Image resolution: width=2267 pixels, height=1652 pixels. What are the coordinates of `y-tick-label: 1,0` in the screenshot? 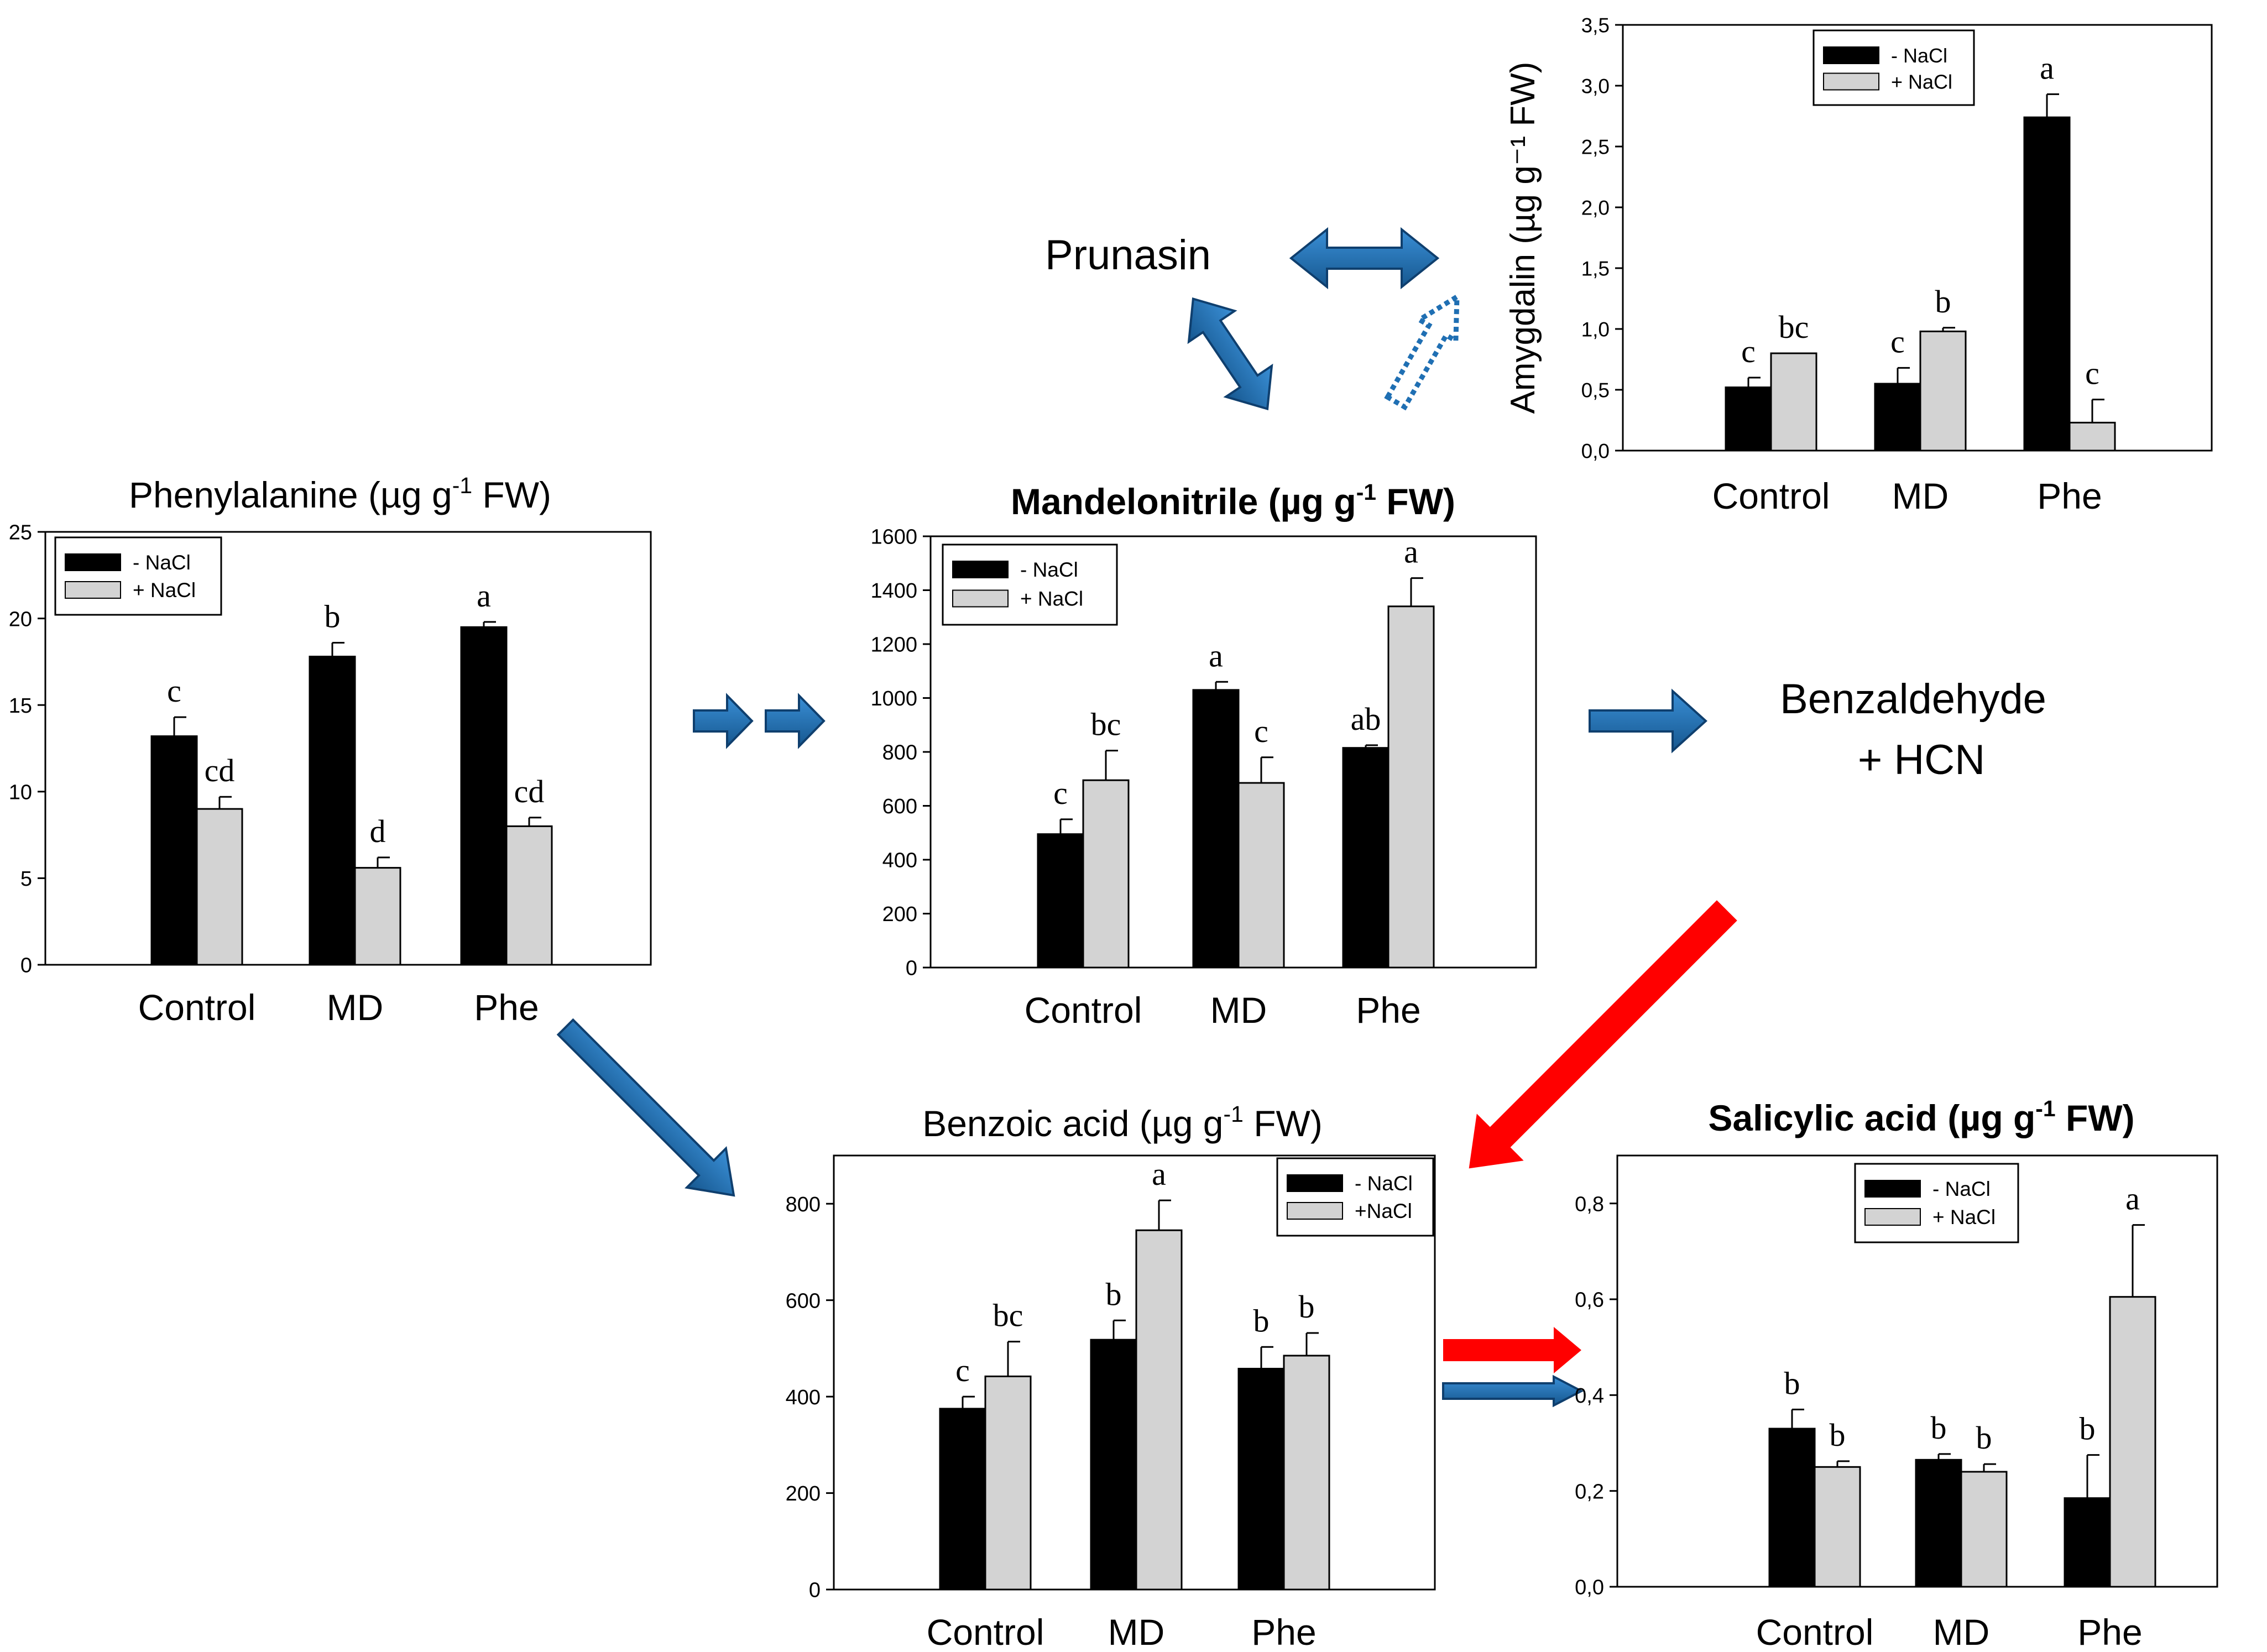 It's located at (1595, 329).